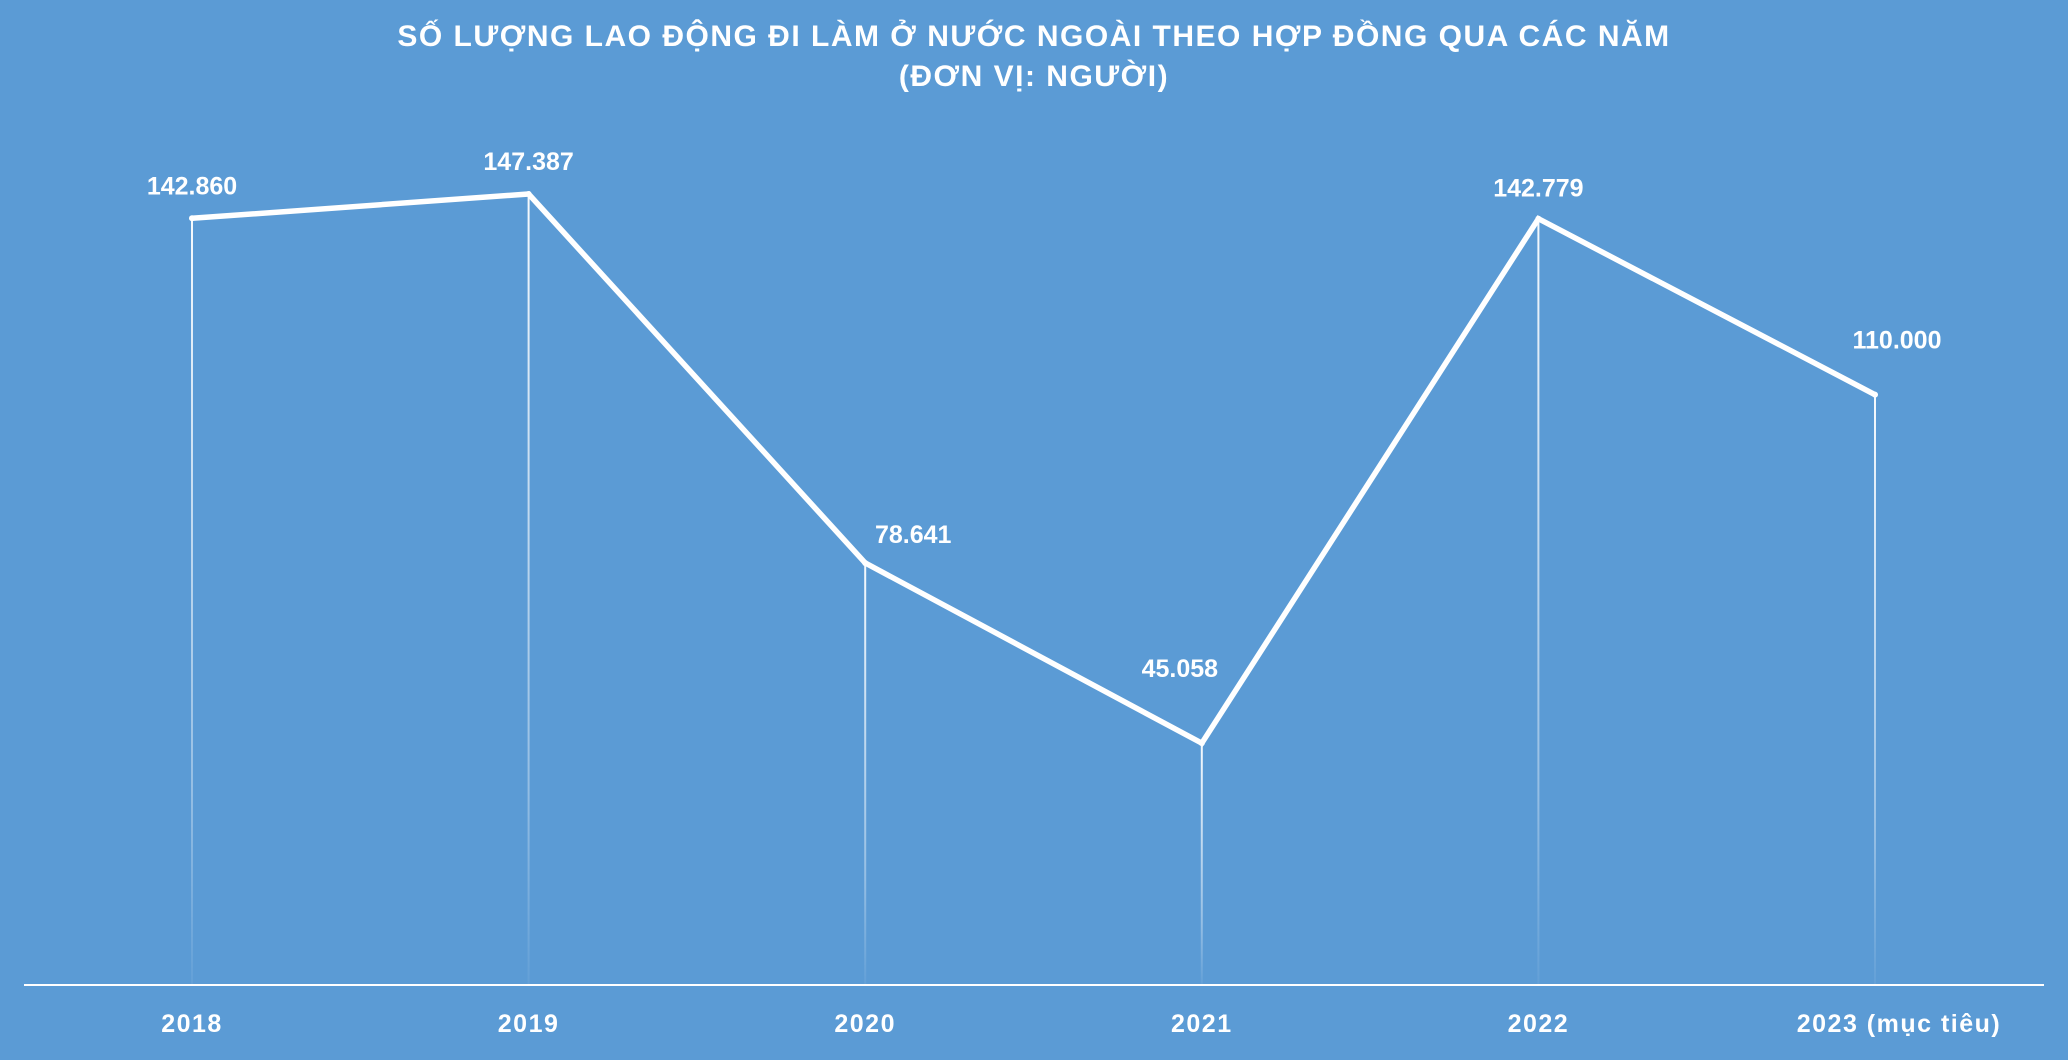 Image resolution: width=2068 pixels, height=1060 pixels. Describe the element at coordinates (529, 1024) in the screenshot. I see `x-tick-label: 2019` at that location.